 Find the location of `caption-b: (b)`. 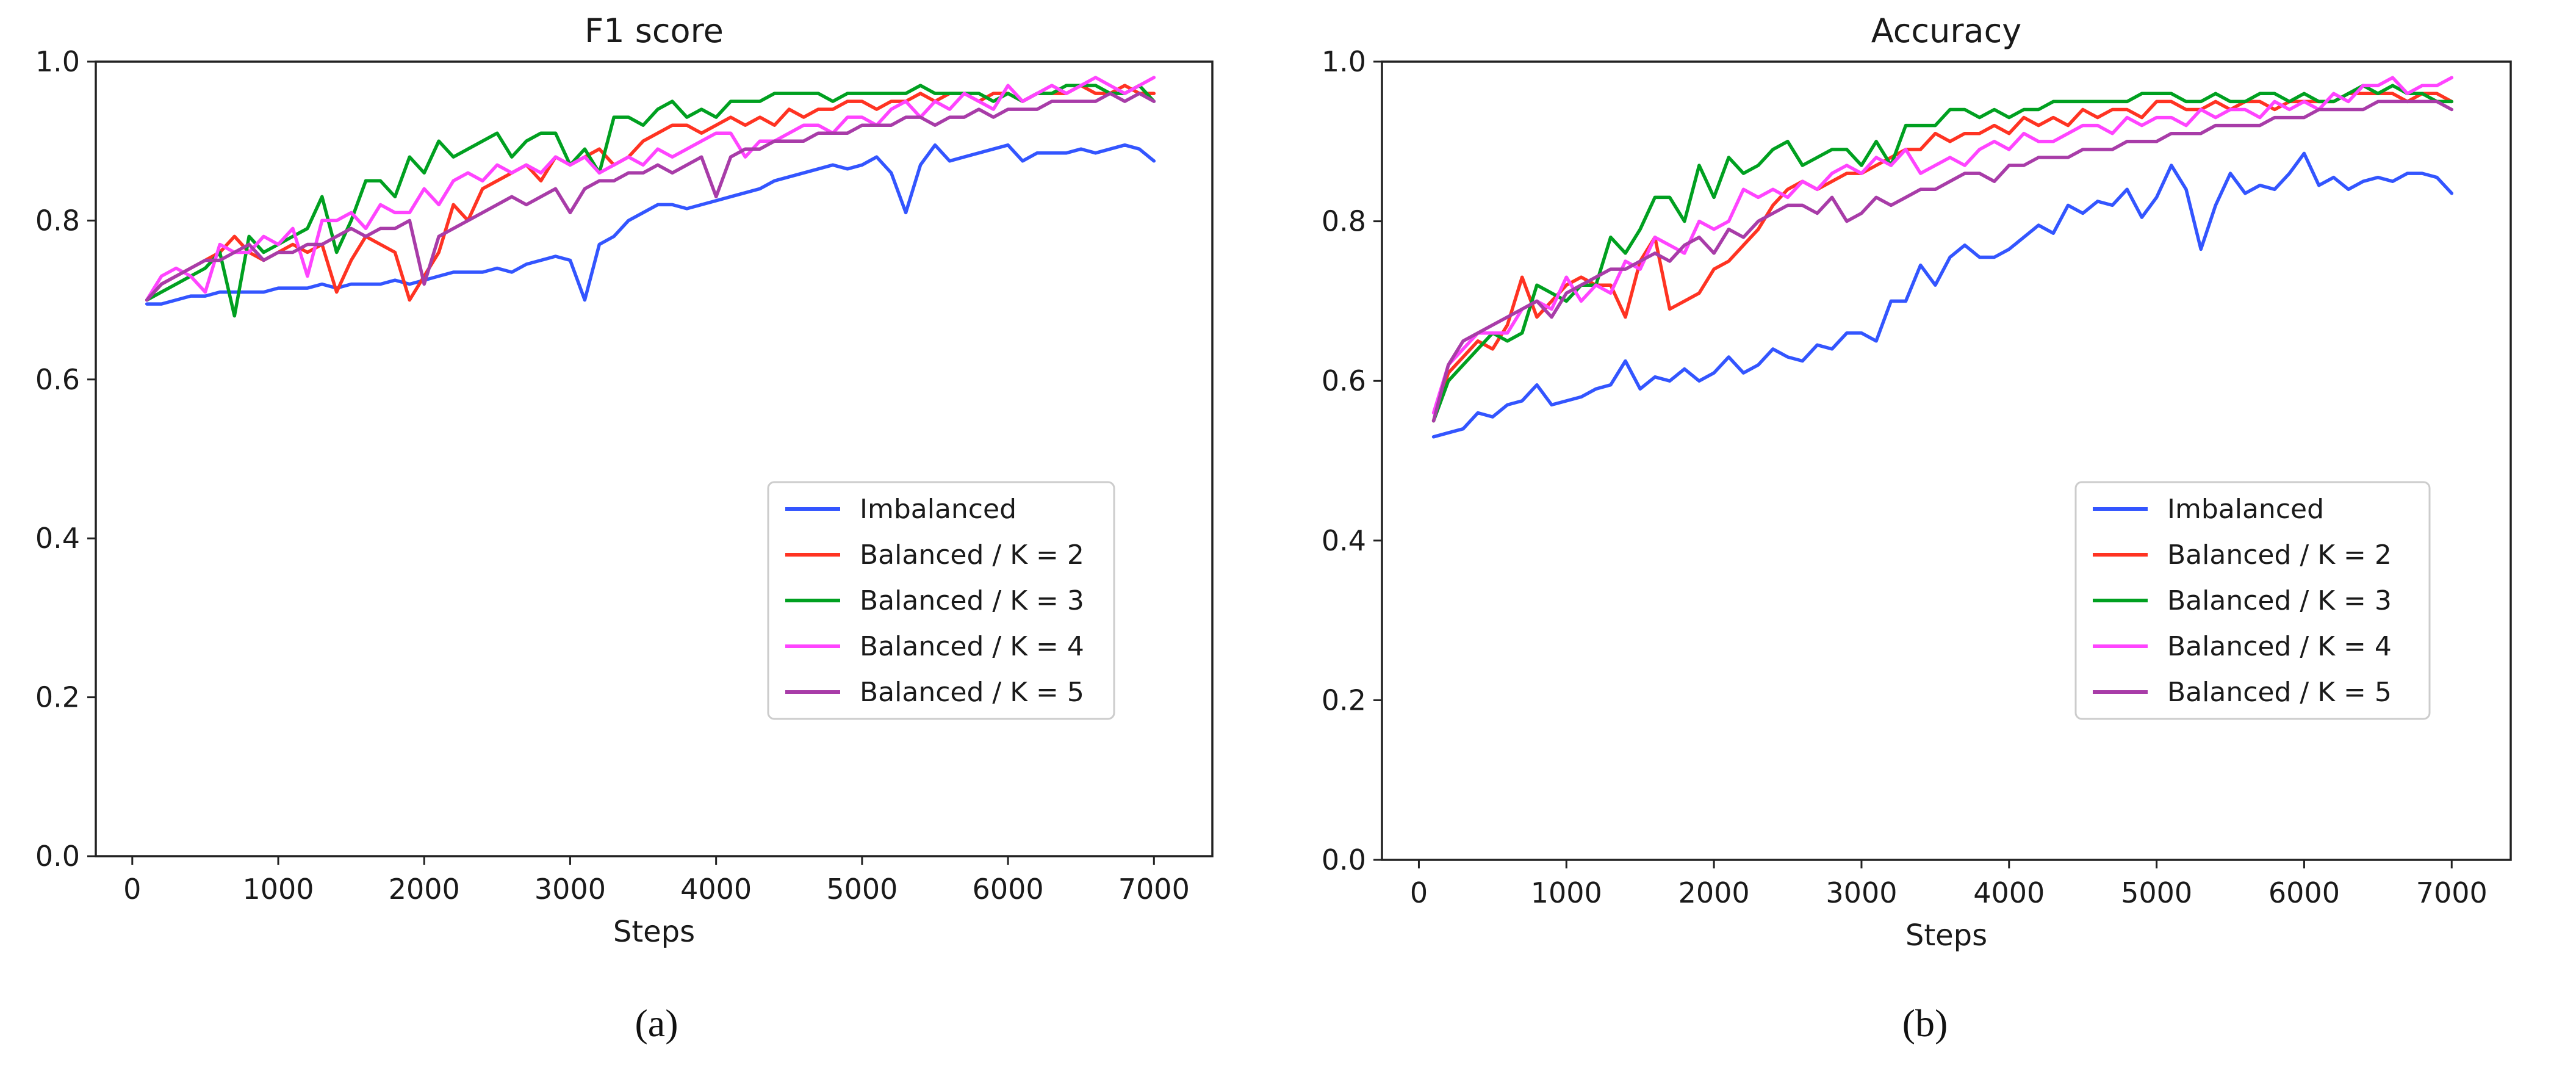

caption-b: (b) is located at coordinates (1925, 1023).